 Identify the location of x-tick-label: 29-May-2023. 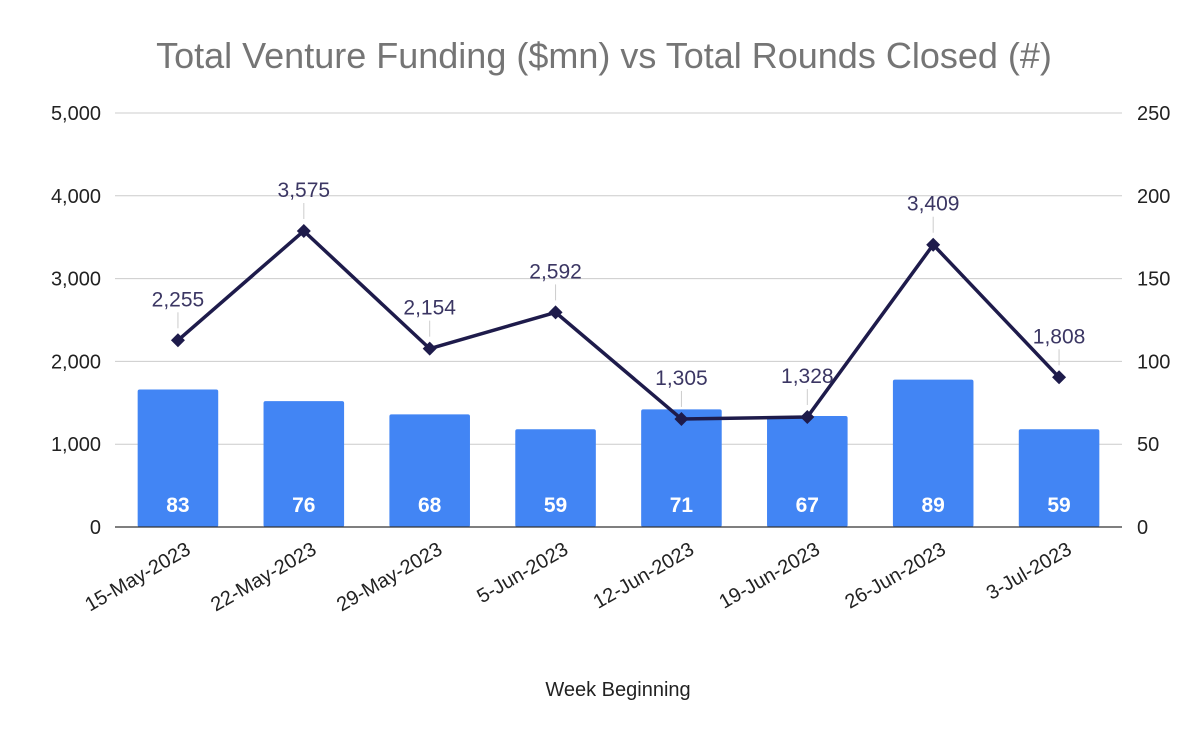
(389, 577).